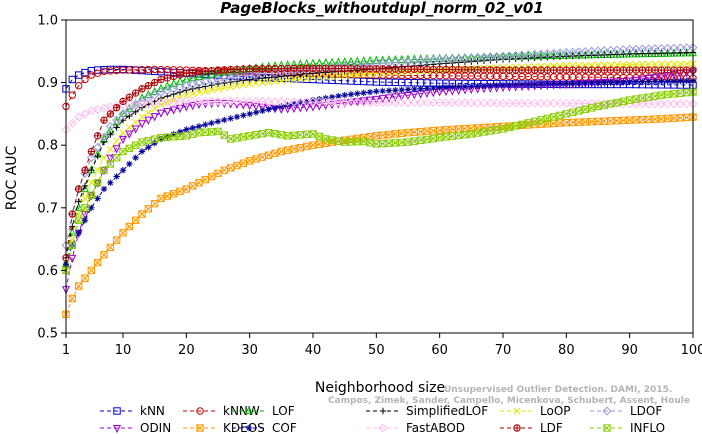 The image size is (702, 434). Describe the element at coordinates (383, 428) in the screenshot. I see `legend-marker-fastabod` at that location.